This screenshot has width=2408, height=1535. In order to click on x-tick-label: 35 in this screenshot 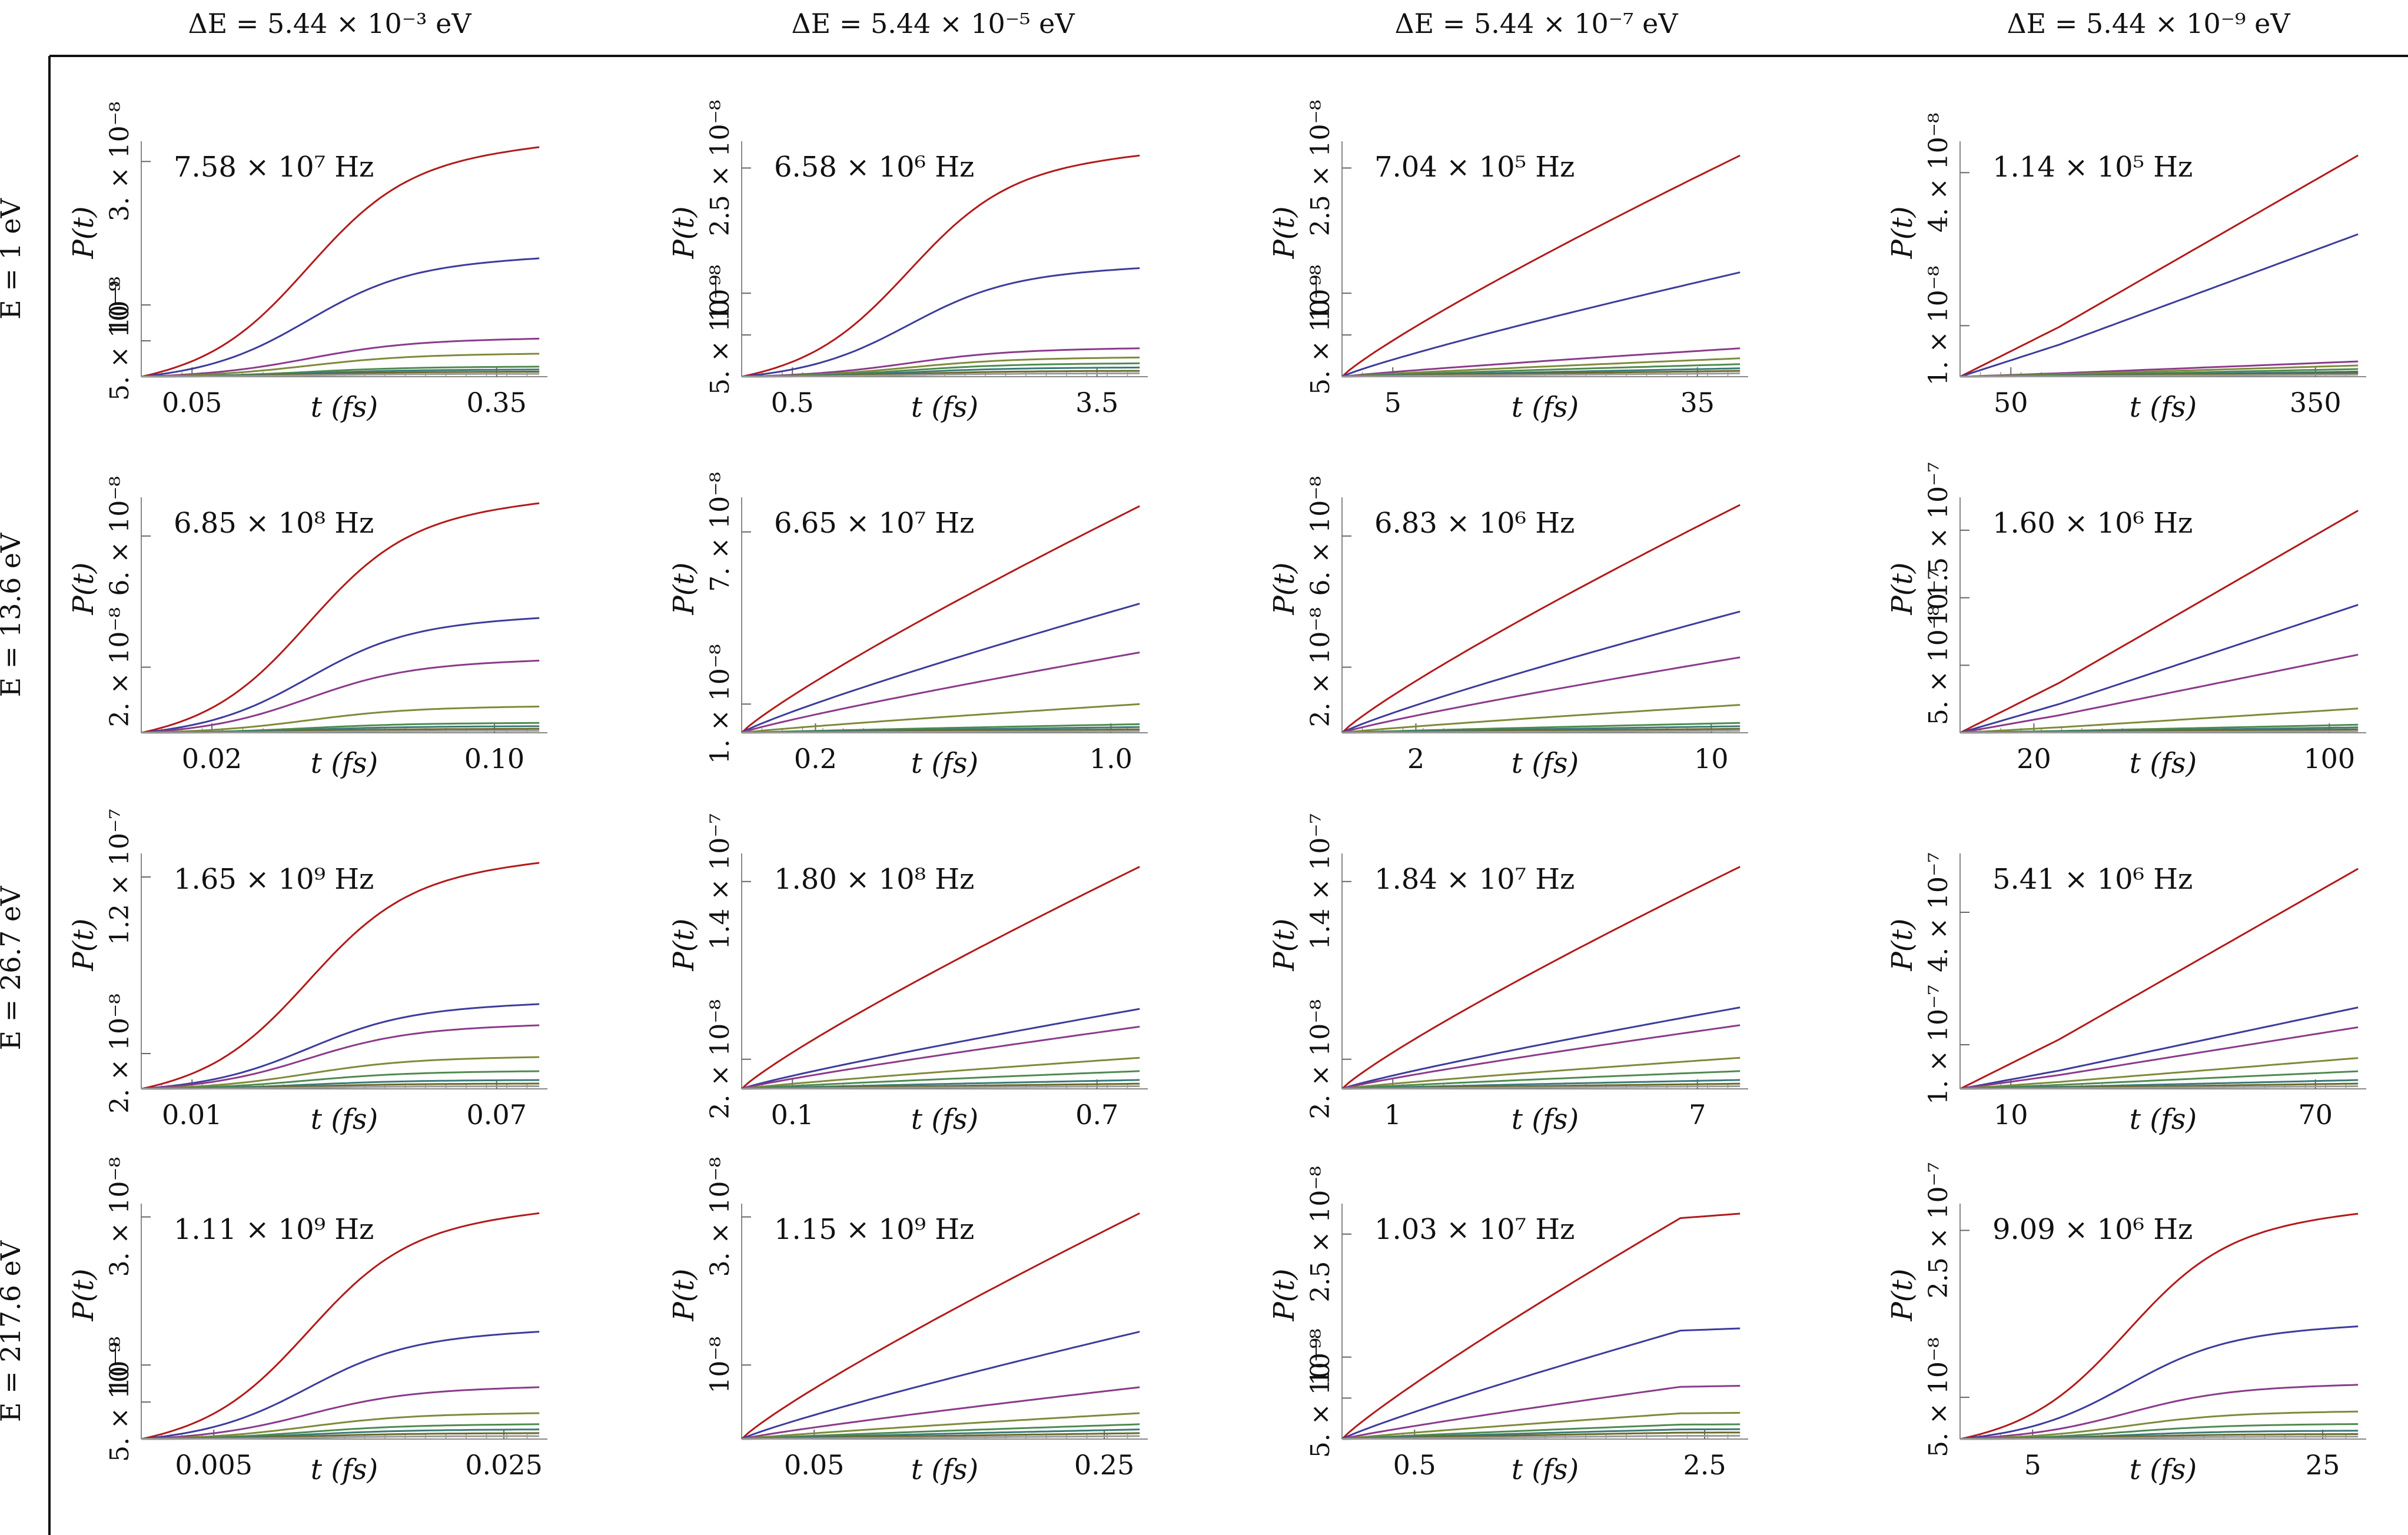, I will do `click(1698, 402)`.